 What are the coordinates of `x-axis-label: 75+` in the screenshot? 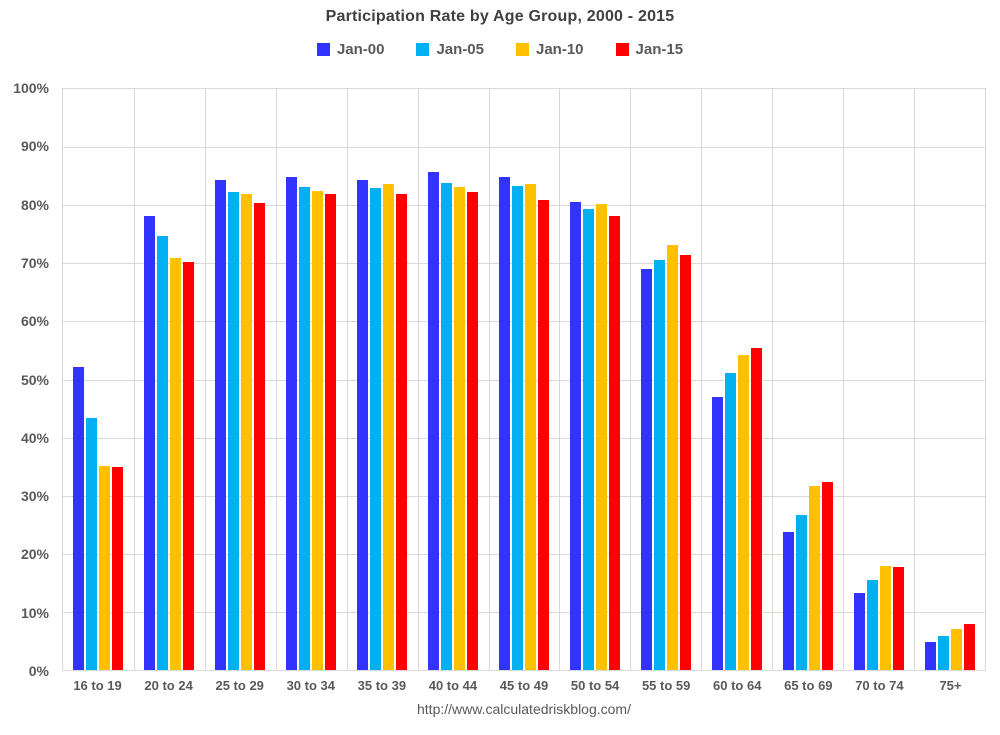 It's located at (950, 685).